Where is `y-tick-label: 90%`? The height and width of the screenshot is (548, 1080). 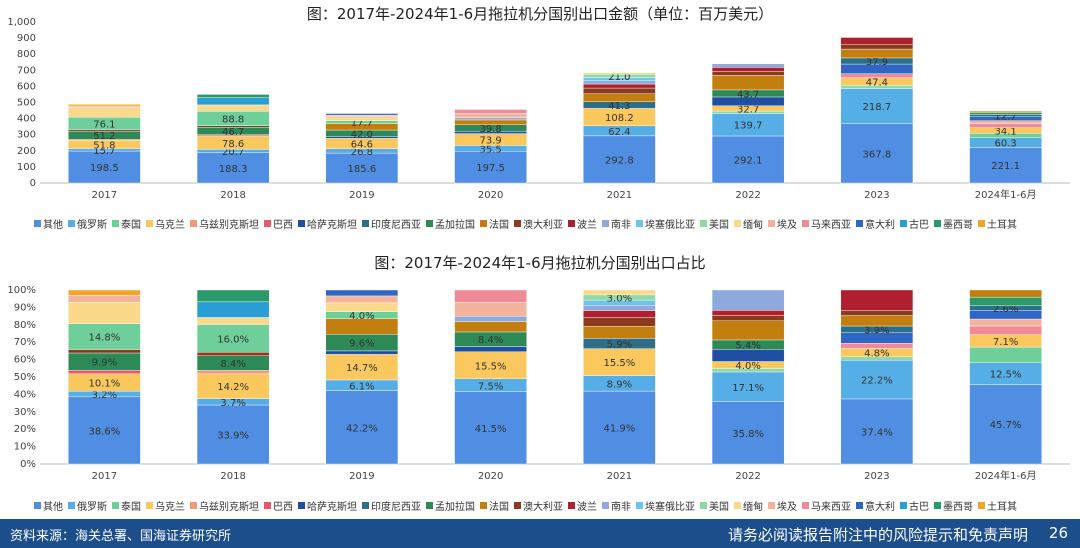
y-tick-label: 90% is located at coordinates (25, 307).